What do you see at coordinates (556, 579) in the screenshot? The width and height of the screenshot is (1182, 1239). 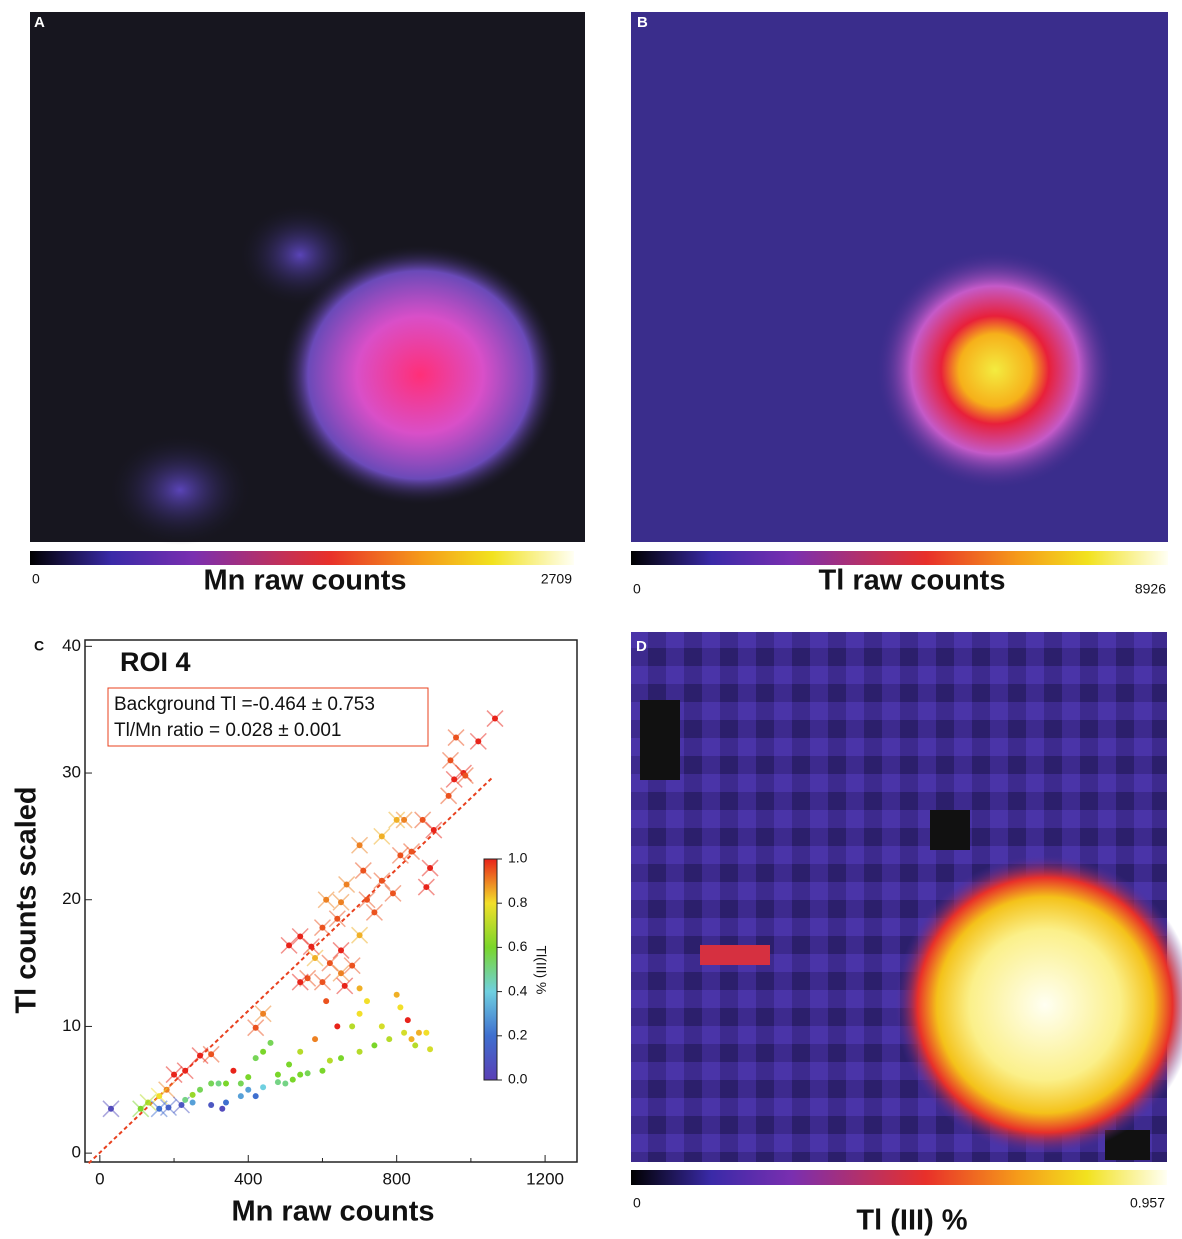 I see `colorbar-tick-label: 2709` at bounding box center [556, 579].